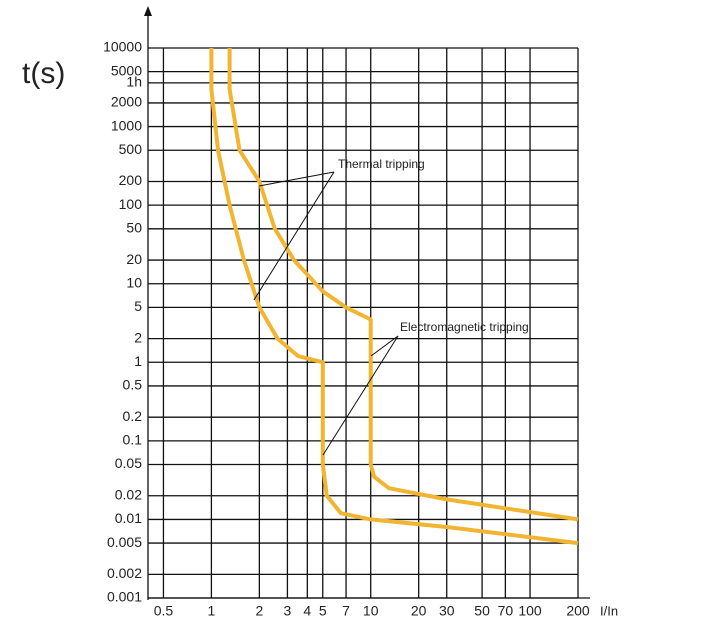 The image size is (708, 642). I want to click on x-tick-label: 1, so click(212, 611).